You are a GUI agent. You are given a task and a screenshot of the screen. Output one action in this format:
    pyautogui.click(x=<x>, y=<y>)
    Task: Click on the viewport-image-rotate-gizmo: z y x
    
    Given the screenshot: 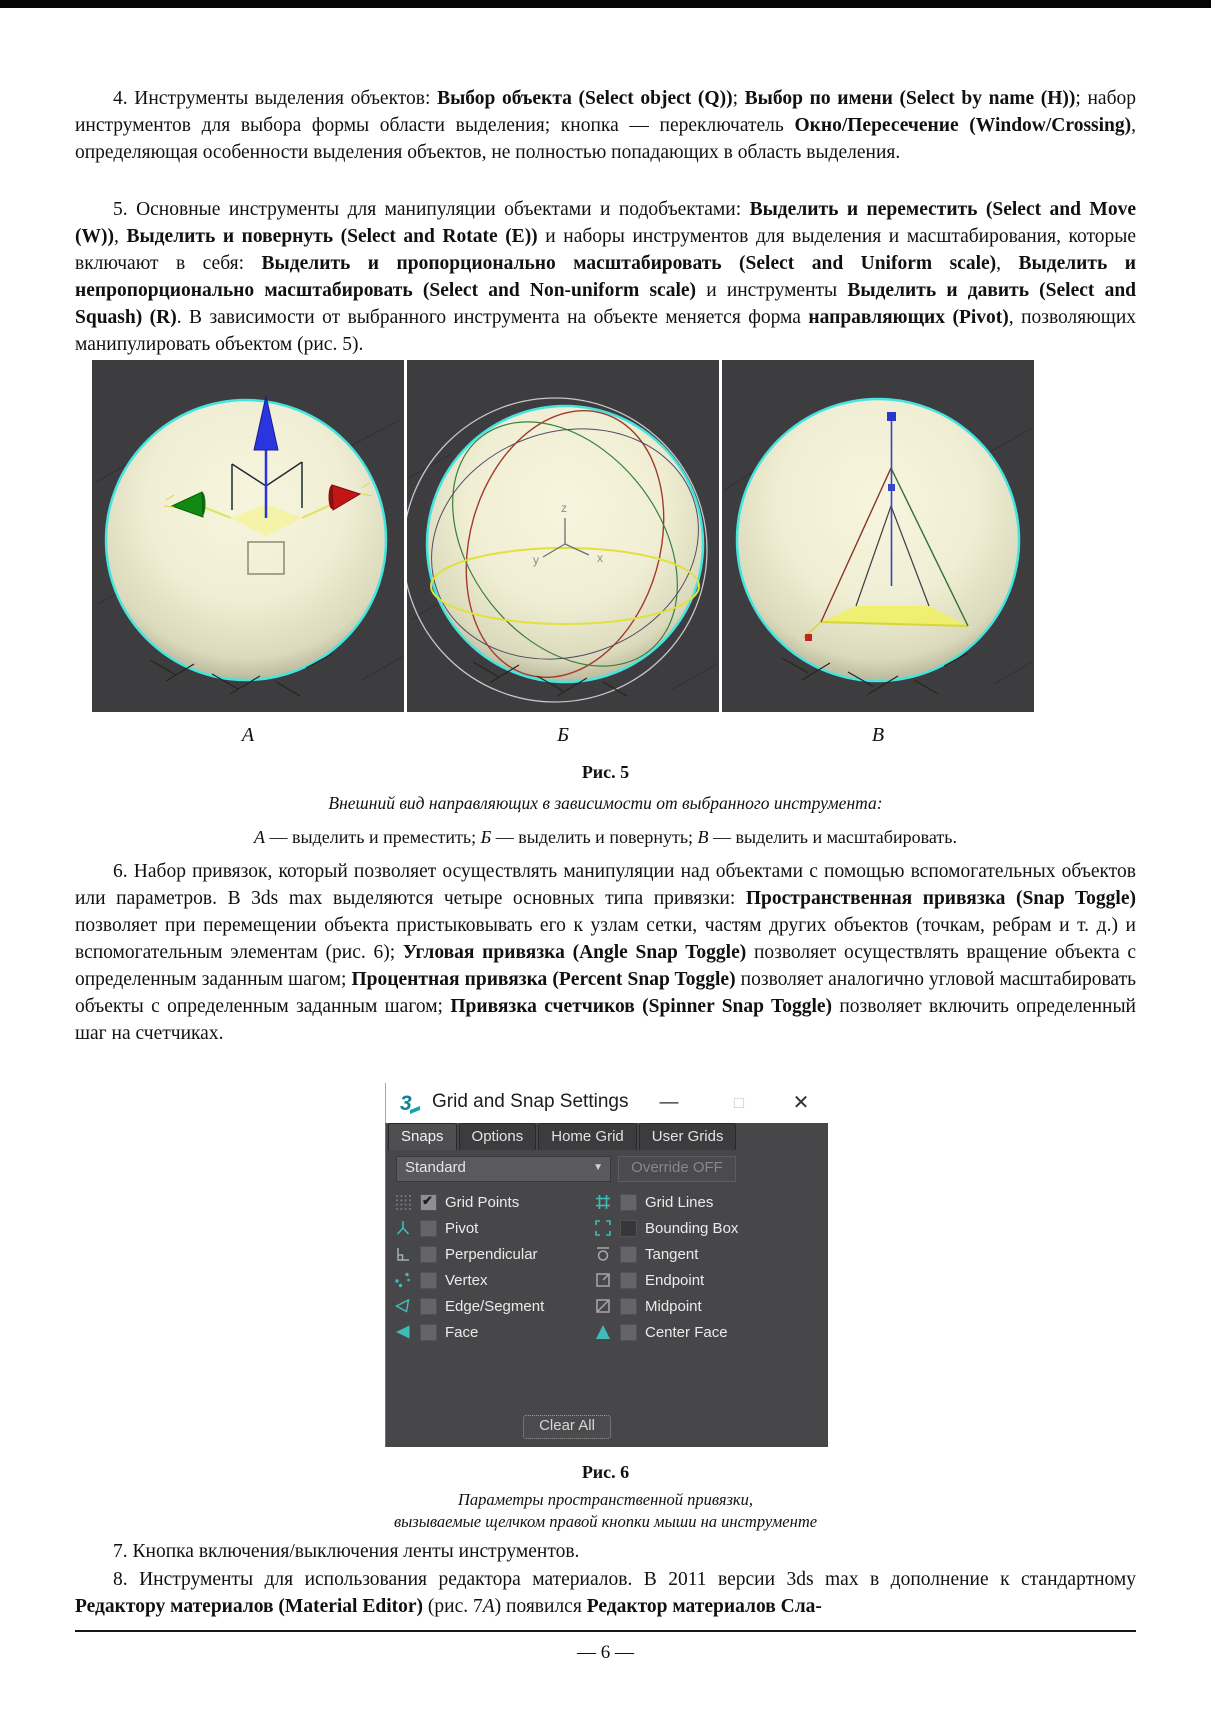 What is the action you would take?
    pyautogui.click(x=563, y=536)
    